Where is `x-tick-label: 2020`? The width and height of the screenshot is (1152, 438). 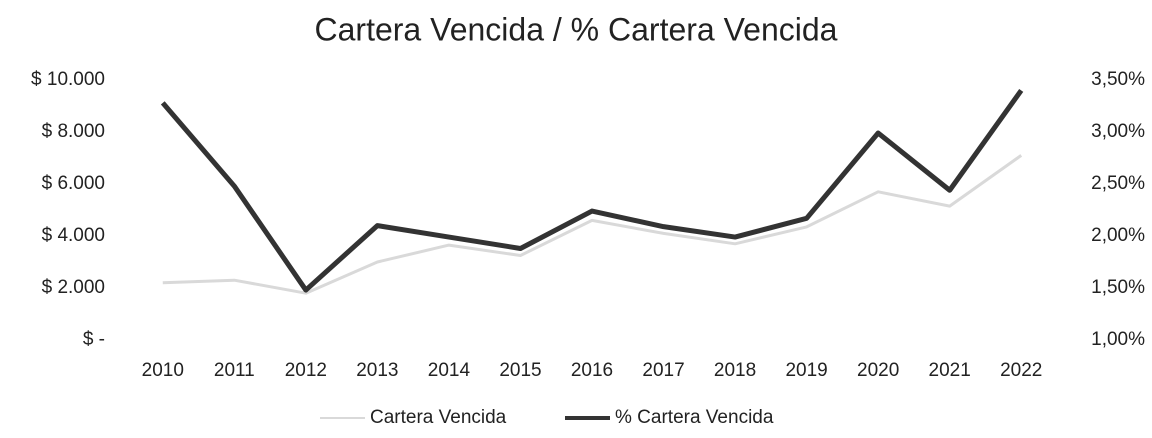
x-tick-label: 2020 is located at coordinates (878, 370).